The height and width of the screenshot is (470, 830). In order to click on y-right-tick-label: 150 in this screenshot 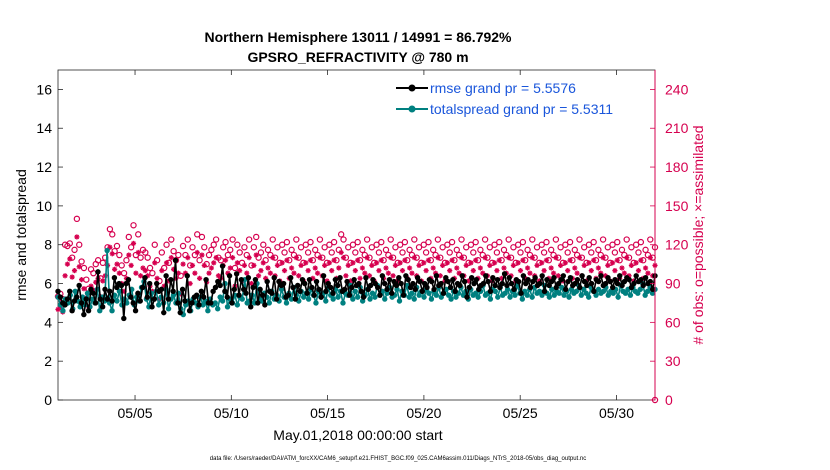, I will do `click(677, 206)`.